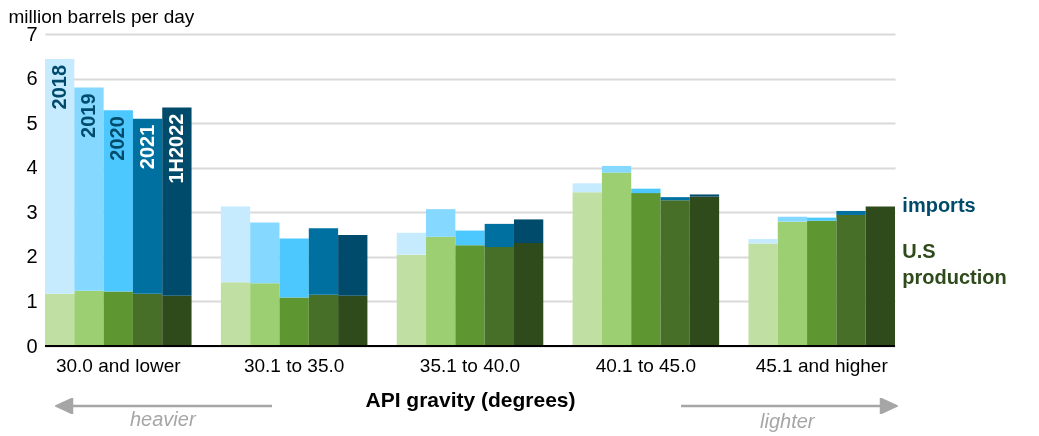 This screenshot has width=1039, height=436. Describe the element at coordinates (787, 421) in the screenshot. I see `text: lighter` at that location.